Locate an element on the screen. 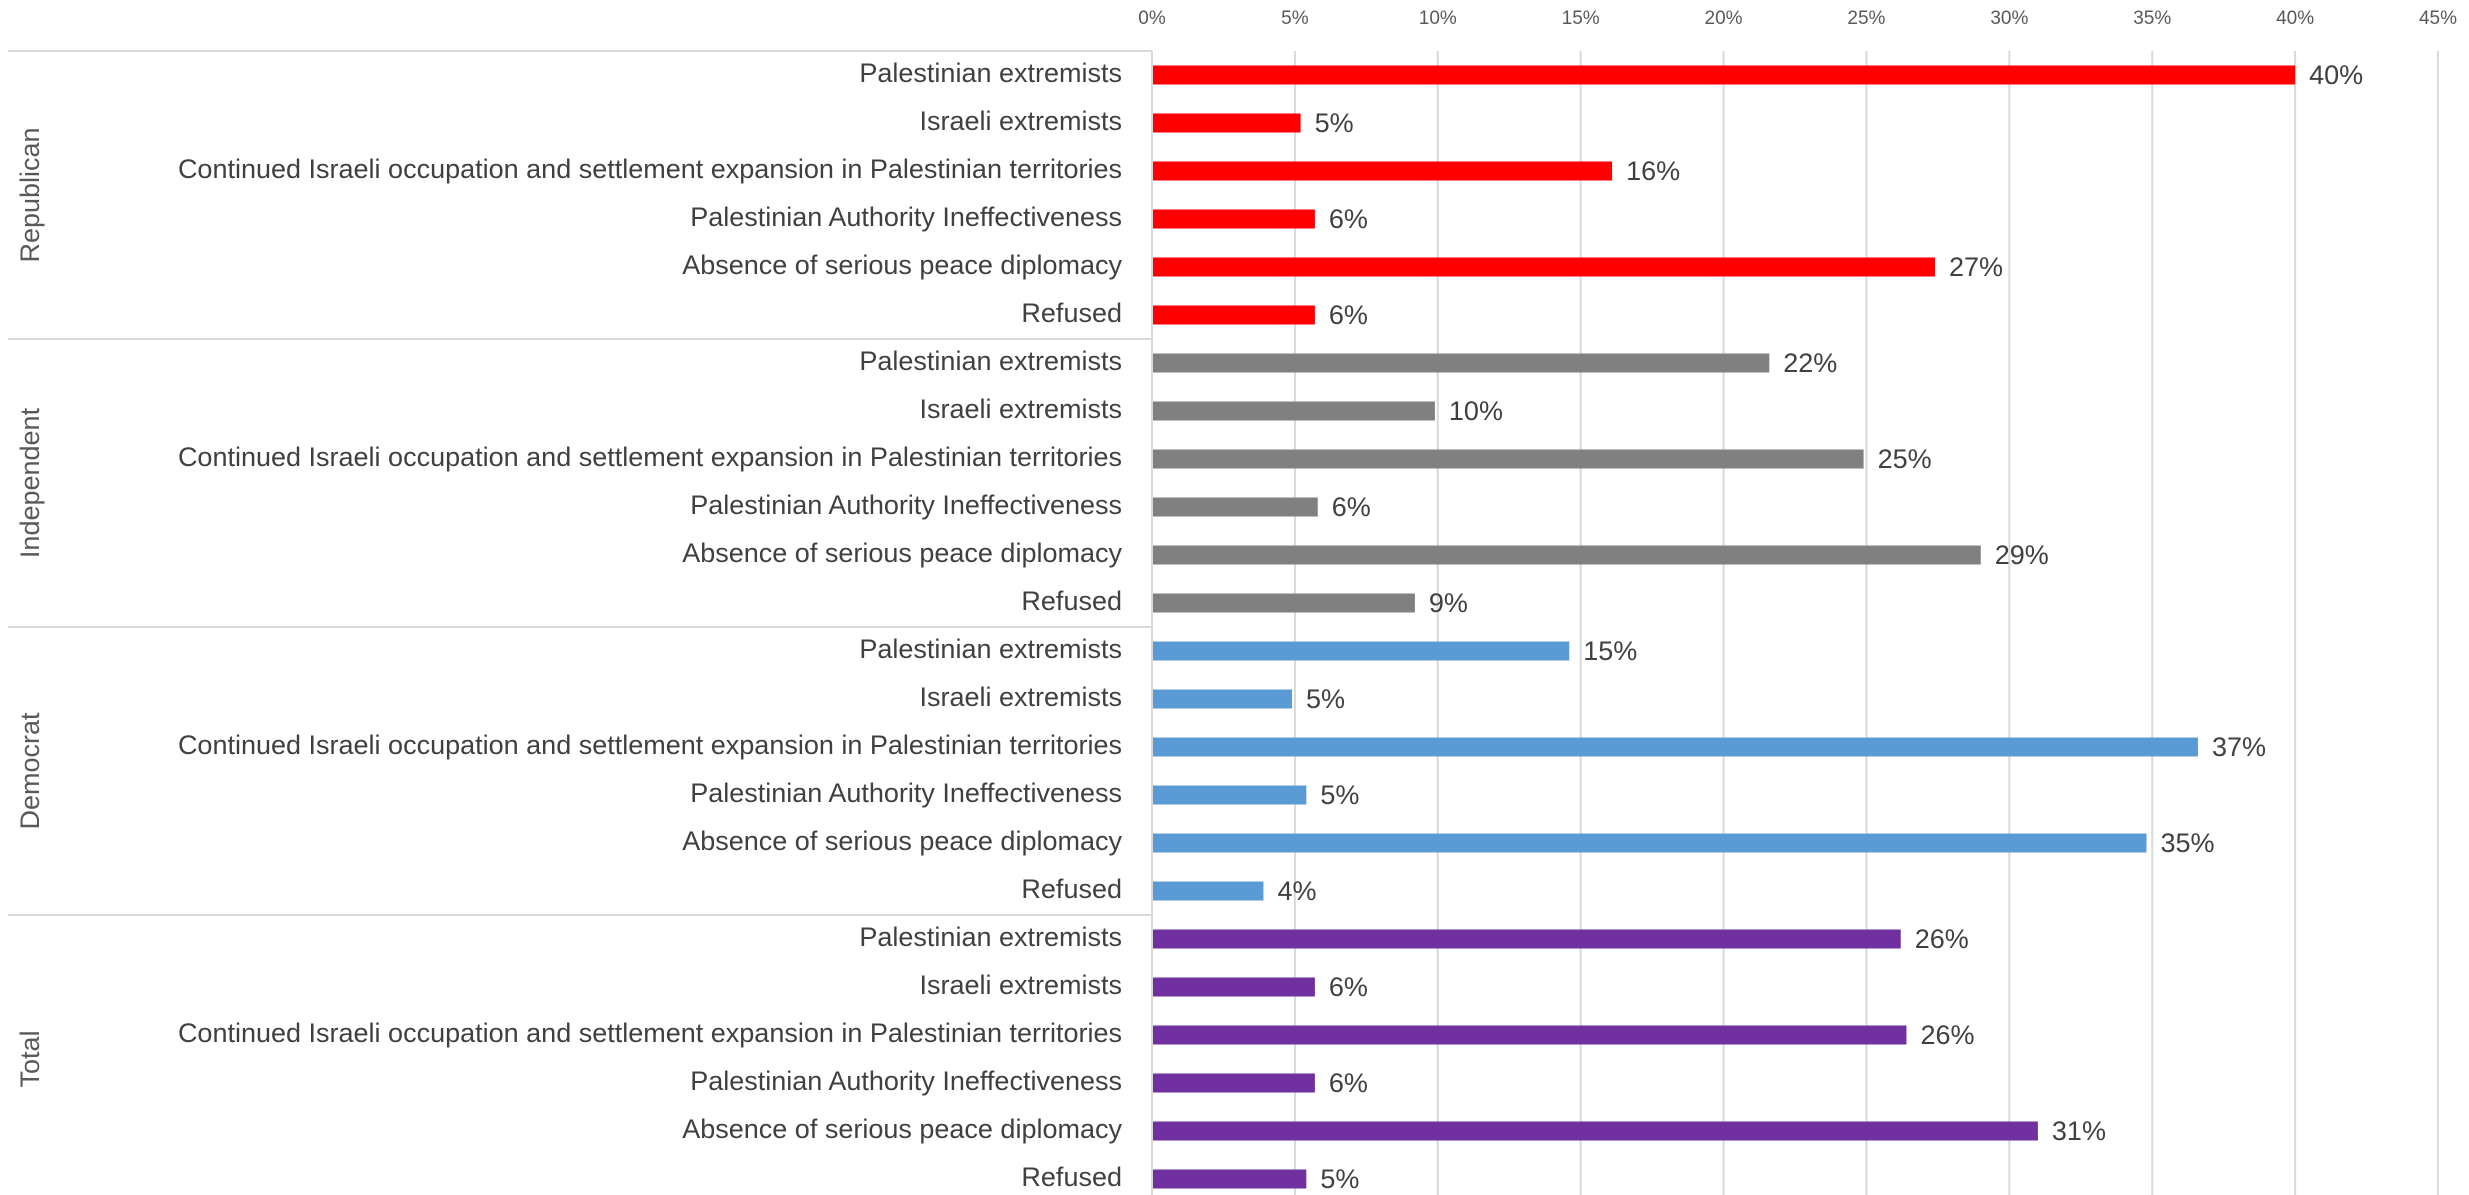 The width and height of the screenshot is (2469, 1195). group-label: Democrat is located at coordinates (30, 771).